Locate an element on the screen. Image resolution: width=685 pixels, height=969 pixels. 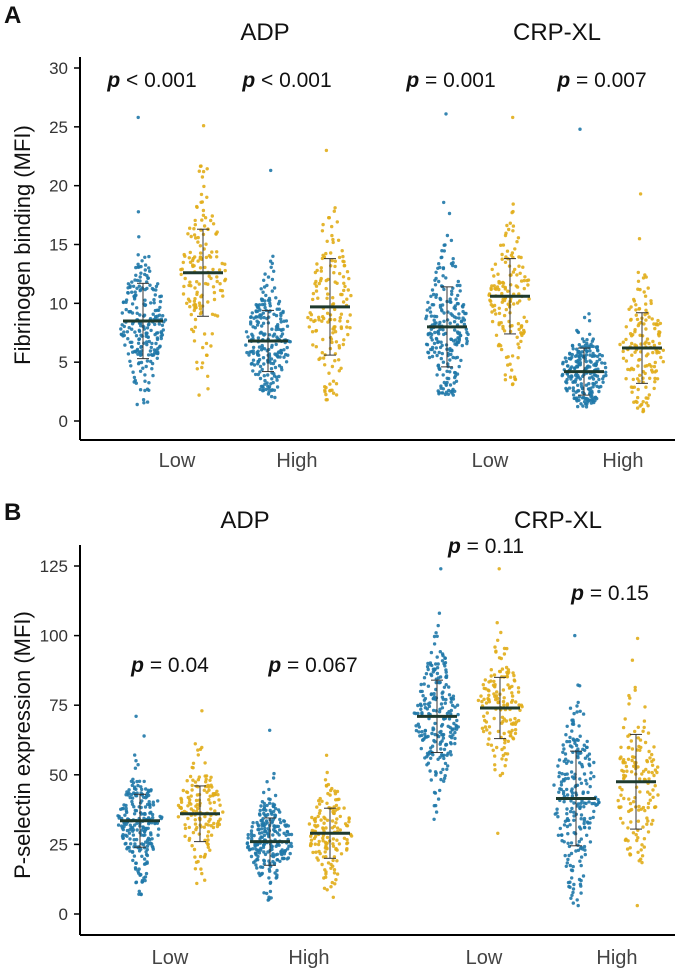
p-value: = 0.067 is located at coordinates (319, 665).